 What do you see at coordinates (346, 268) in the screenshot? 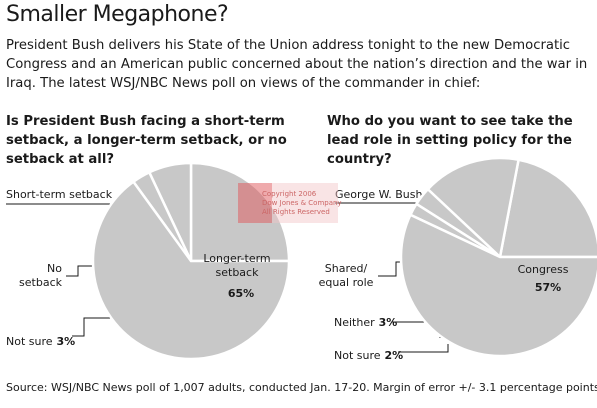
I see `category-label-shared-equal-role: Shared/` at bounding box center [346, 268].